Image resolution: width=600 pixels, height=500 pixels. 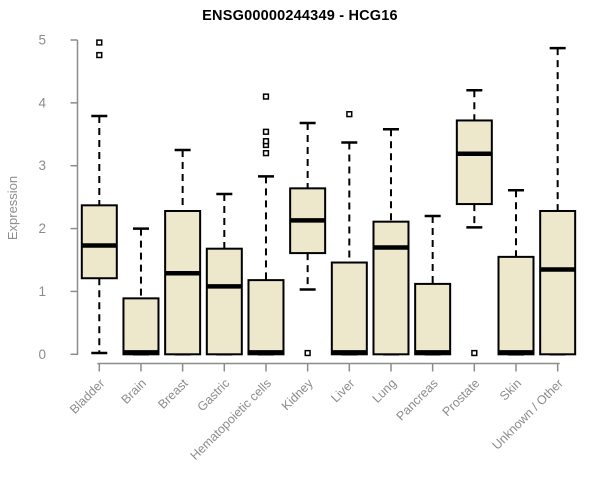 I want to click on x-tick-label-skin: Skin, so click(x=510, y=389).